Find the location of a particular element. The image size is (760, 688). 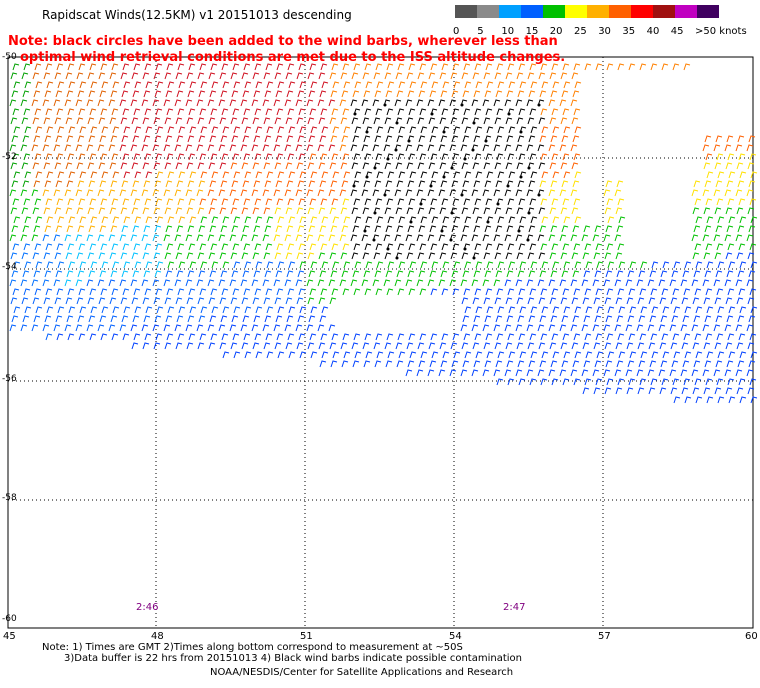

lon-label: 51 is located at coordinates (306, 636).